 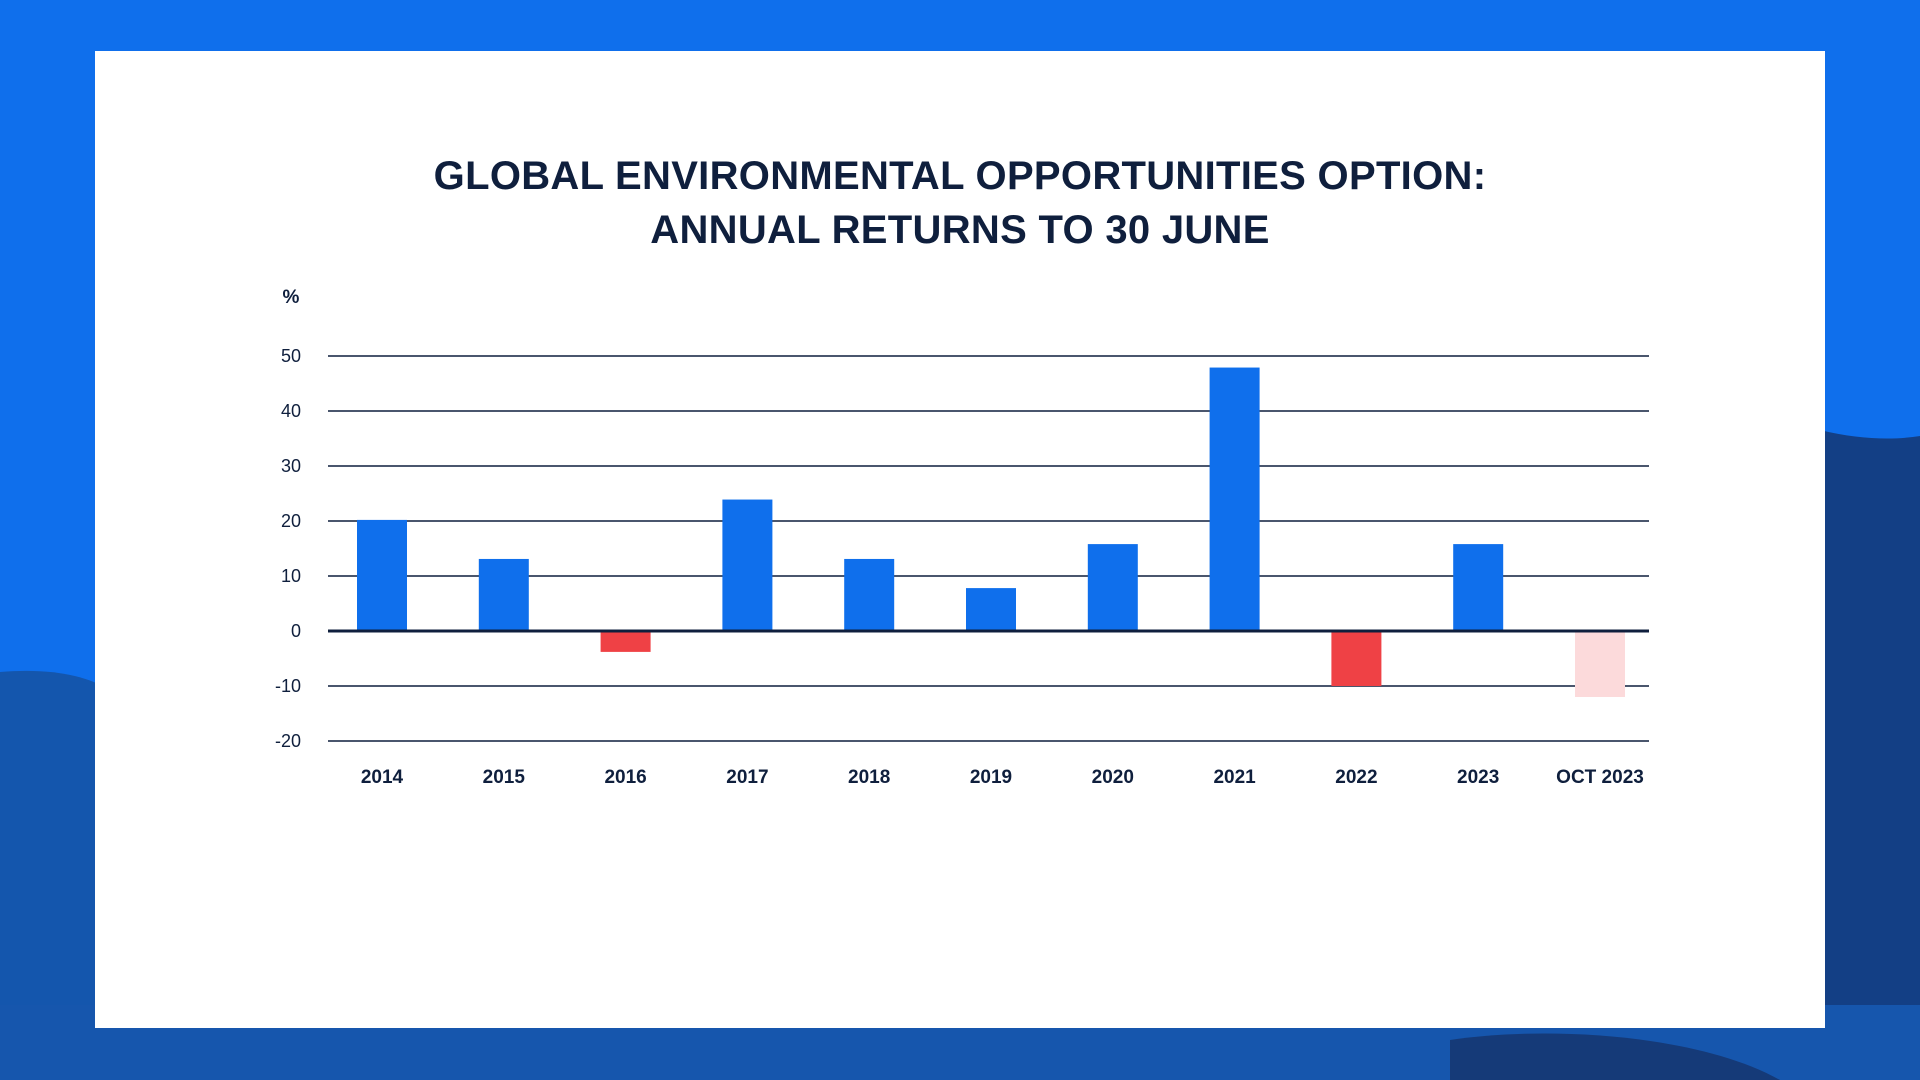 What do you see at coordinates (288, 741) in the screenshot?
I see `y-tick-label: -20` at bounding box center [288, 741].